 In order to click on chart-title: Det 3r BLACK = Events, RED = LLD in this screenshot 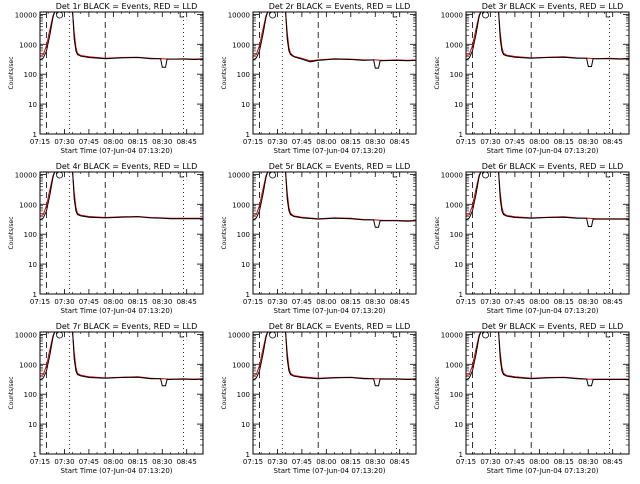, I will do `click(553, 6)`.